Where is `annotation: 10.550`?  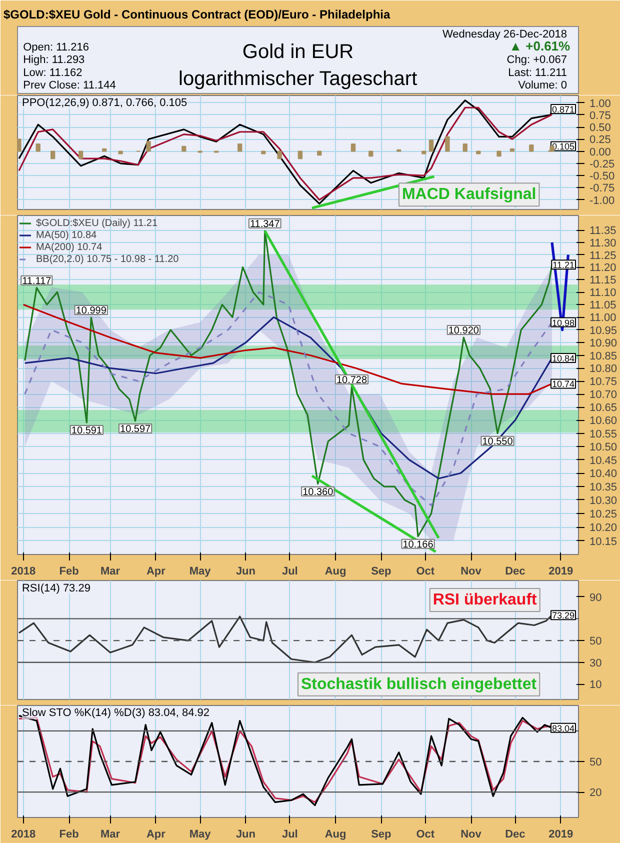 annotation: 10.550 is located at coordinates (498, 442).